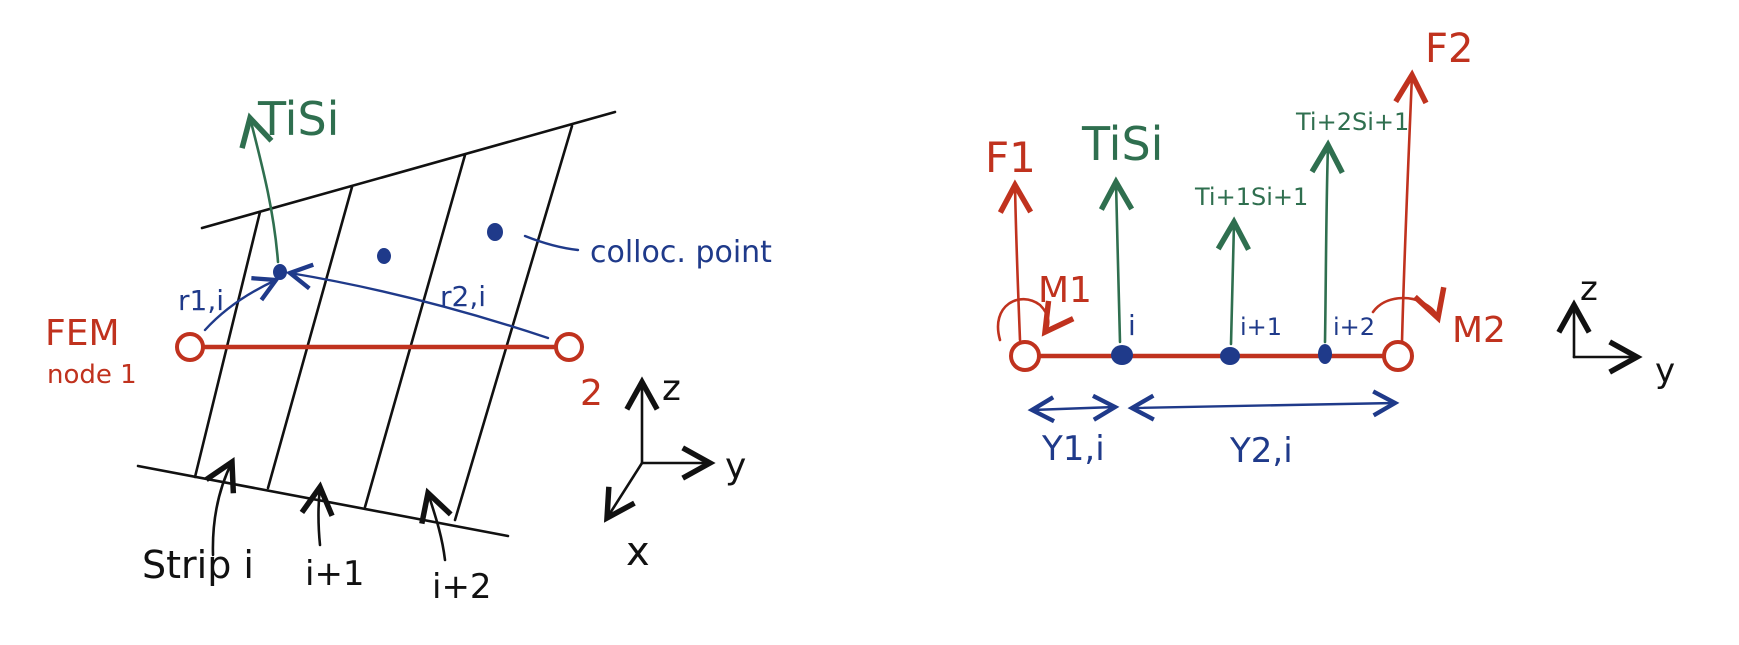 Image resolution: width=1739 pixels, height=645 pixels. I want to click on y1-label: Y1,i, so click(1073, 449).